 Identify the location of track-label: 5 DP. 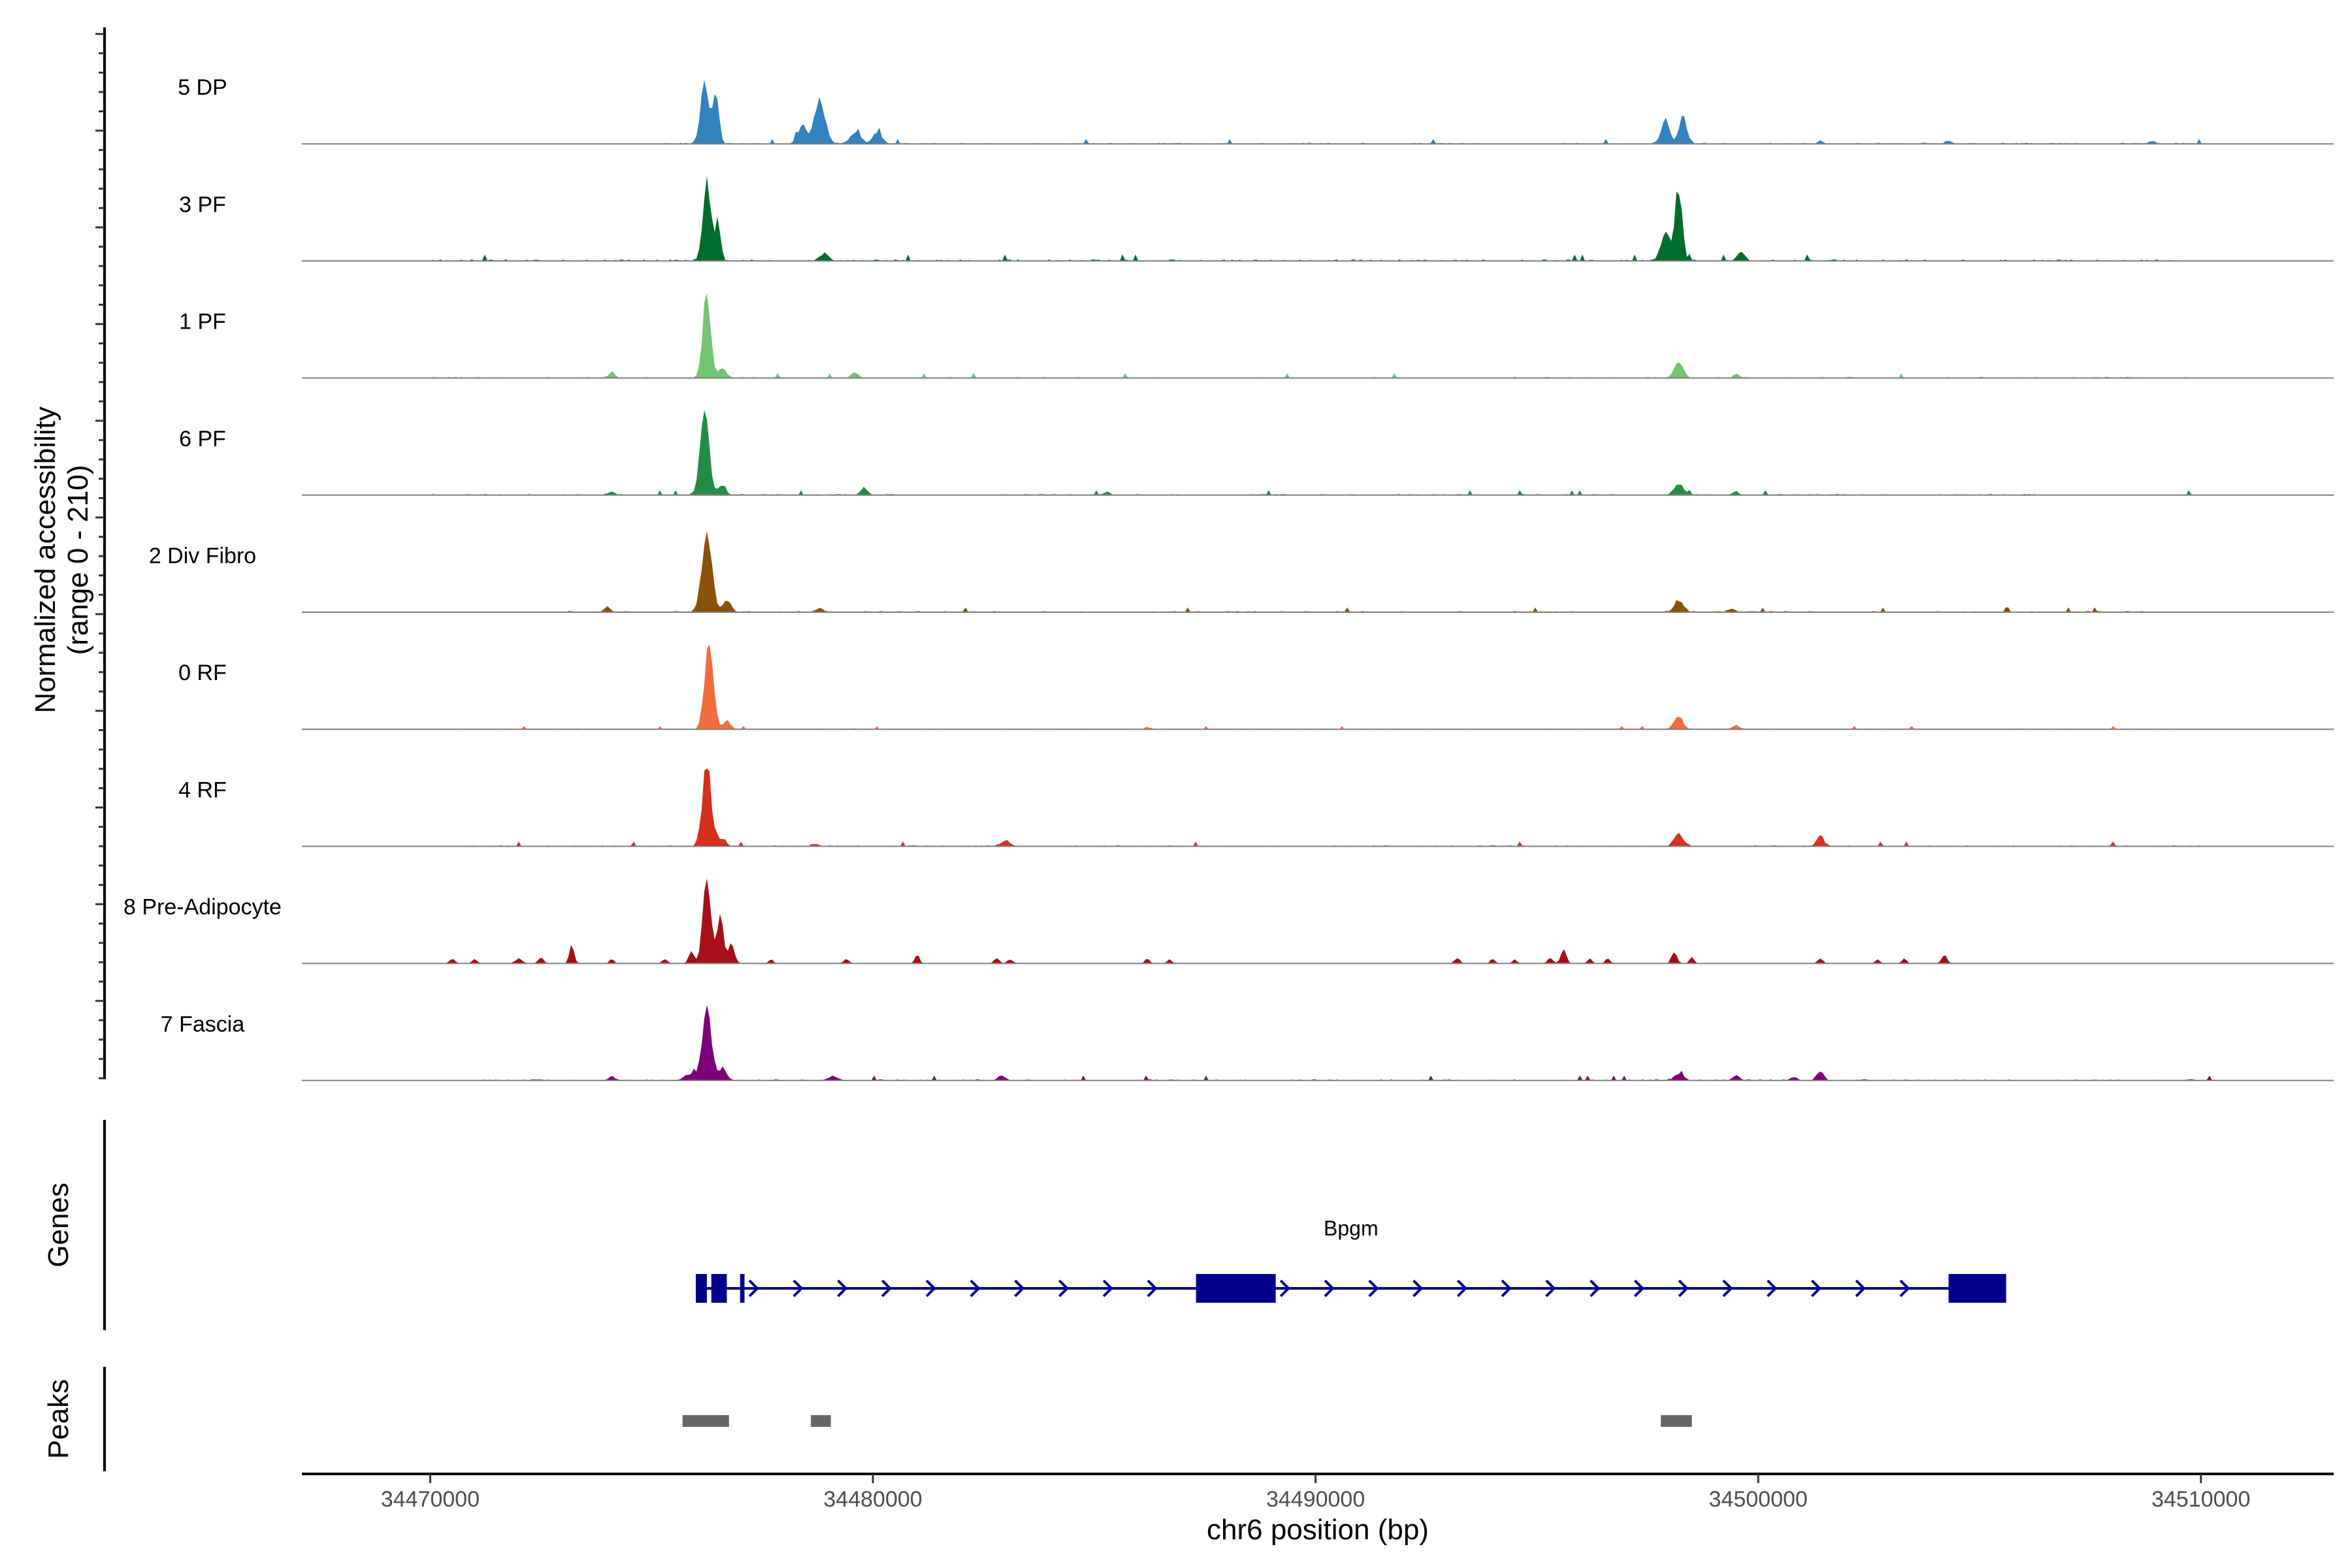
(202, 87).